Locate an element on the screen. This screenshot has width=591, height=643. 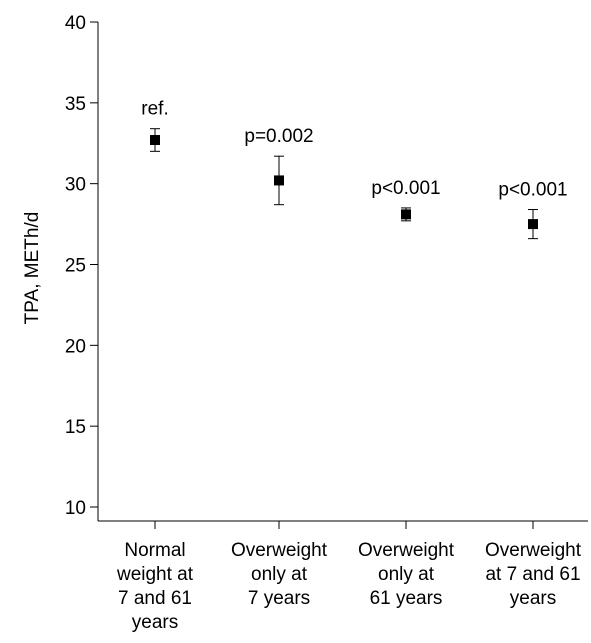
data-annotation: p=0.002 is located at coordinates (278, 136).